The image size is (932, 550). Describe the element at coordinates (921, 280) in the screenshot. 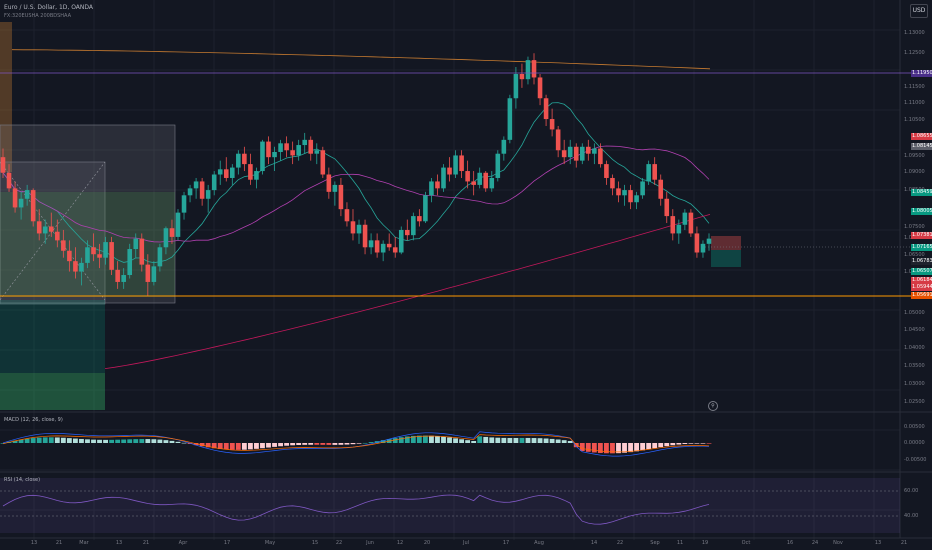

I see `price-tag: 1.06184` at that location.